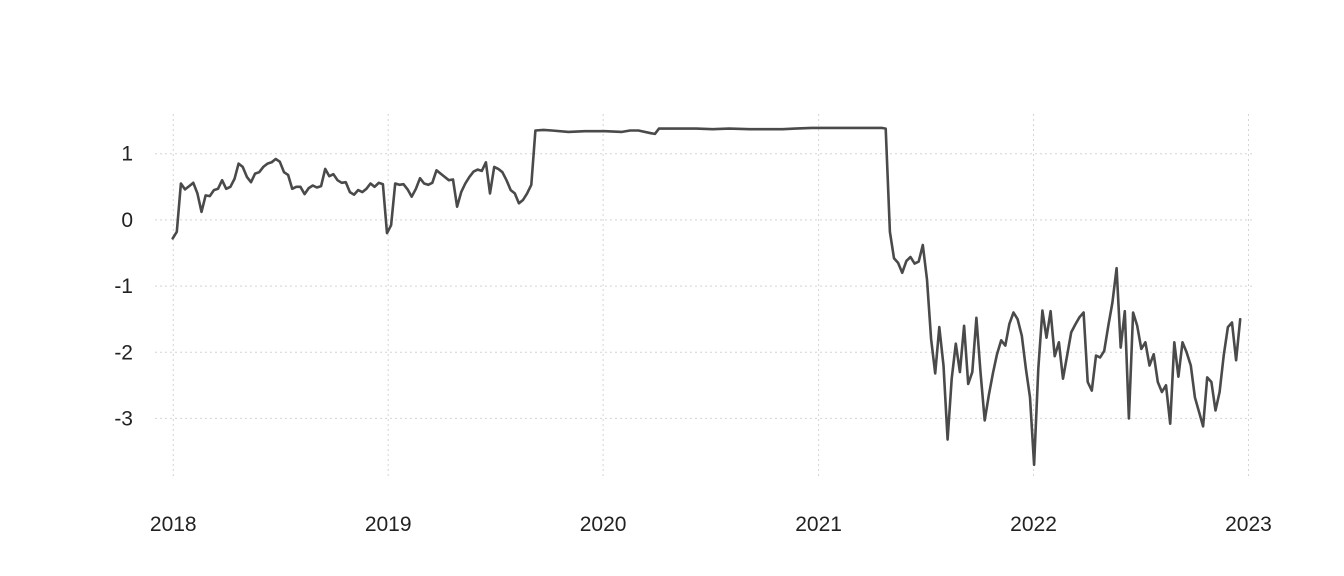 This screenshot has width=1344, height=576. What do you see at coordinates (711, 524) in the screenshot?
I see `x-axis-tick-labels: 2018 2019 2020 2021 2022 2023` at bounding box center [711, 524].